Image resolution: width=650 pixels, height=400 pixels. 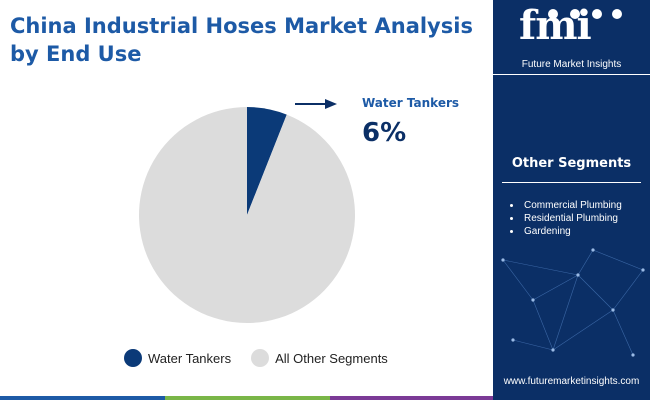 What do you see at coordinates (384, 133) in the screenshot?
I see `callout-value: 6%` at bounding box center [384, 133].